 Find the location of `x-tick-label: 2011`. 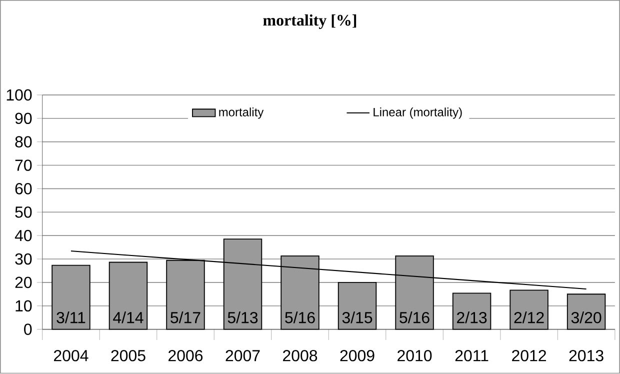

x-tick-label: 2011 is located at coordinates (471, 356).